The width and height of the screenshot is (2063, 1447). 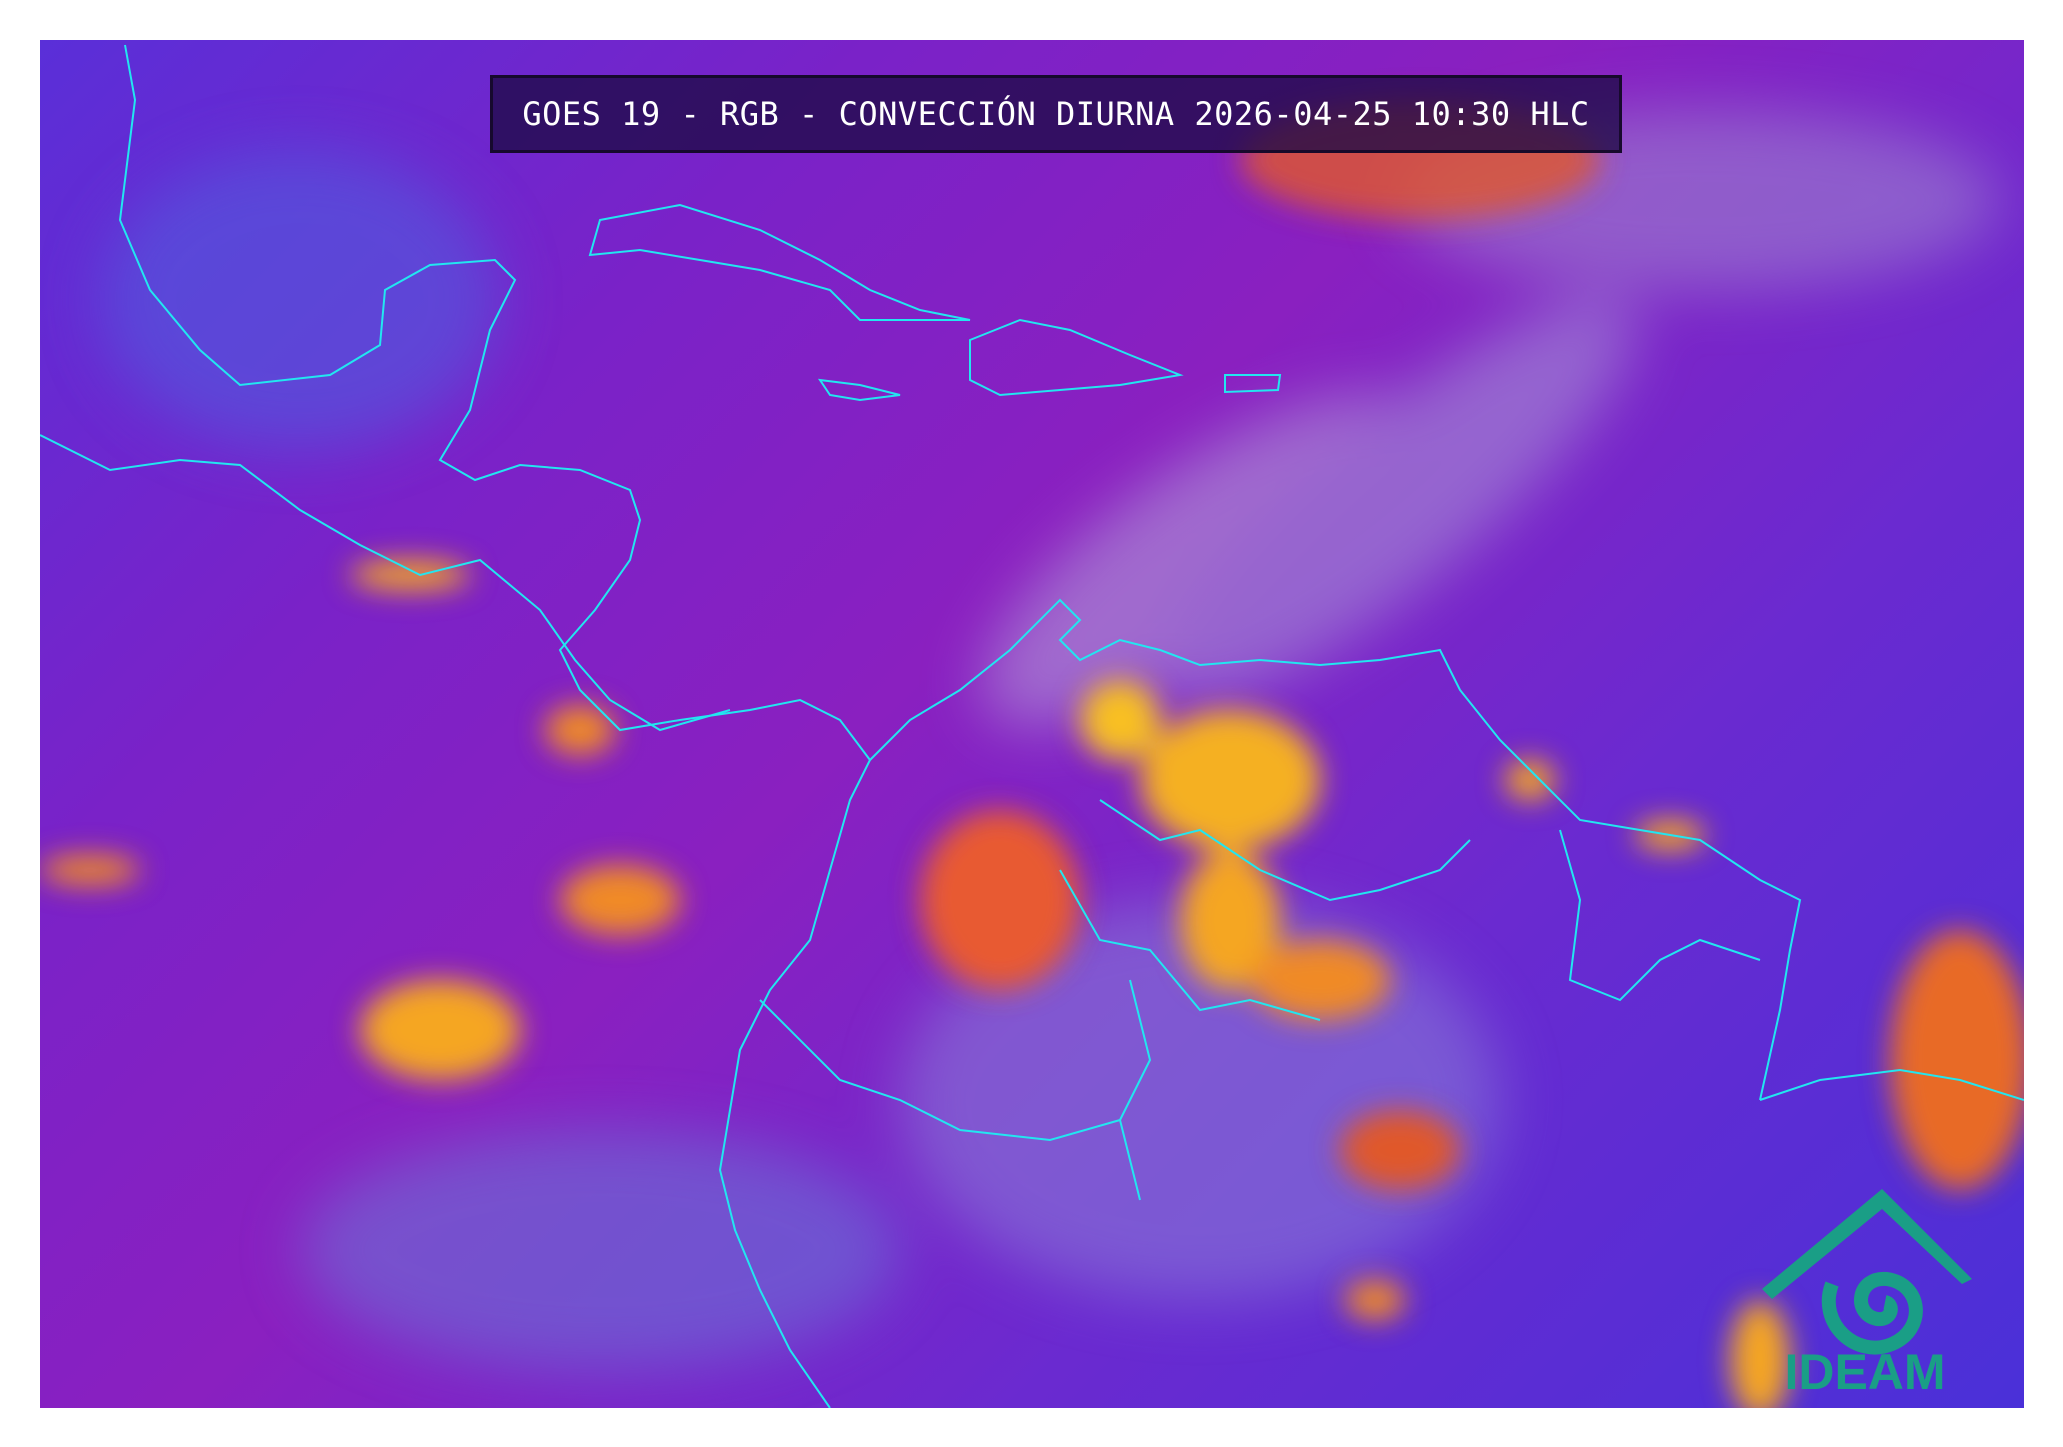 I want to click on ideam-logo: IDEAM, so click(x=1865, y=1292).